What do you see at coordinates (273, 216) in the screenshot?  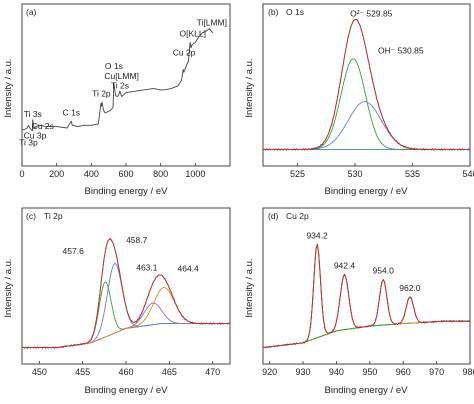 I see `panel-d-label: (d)` at bounding box center [273, 216].